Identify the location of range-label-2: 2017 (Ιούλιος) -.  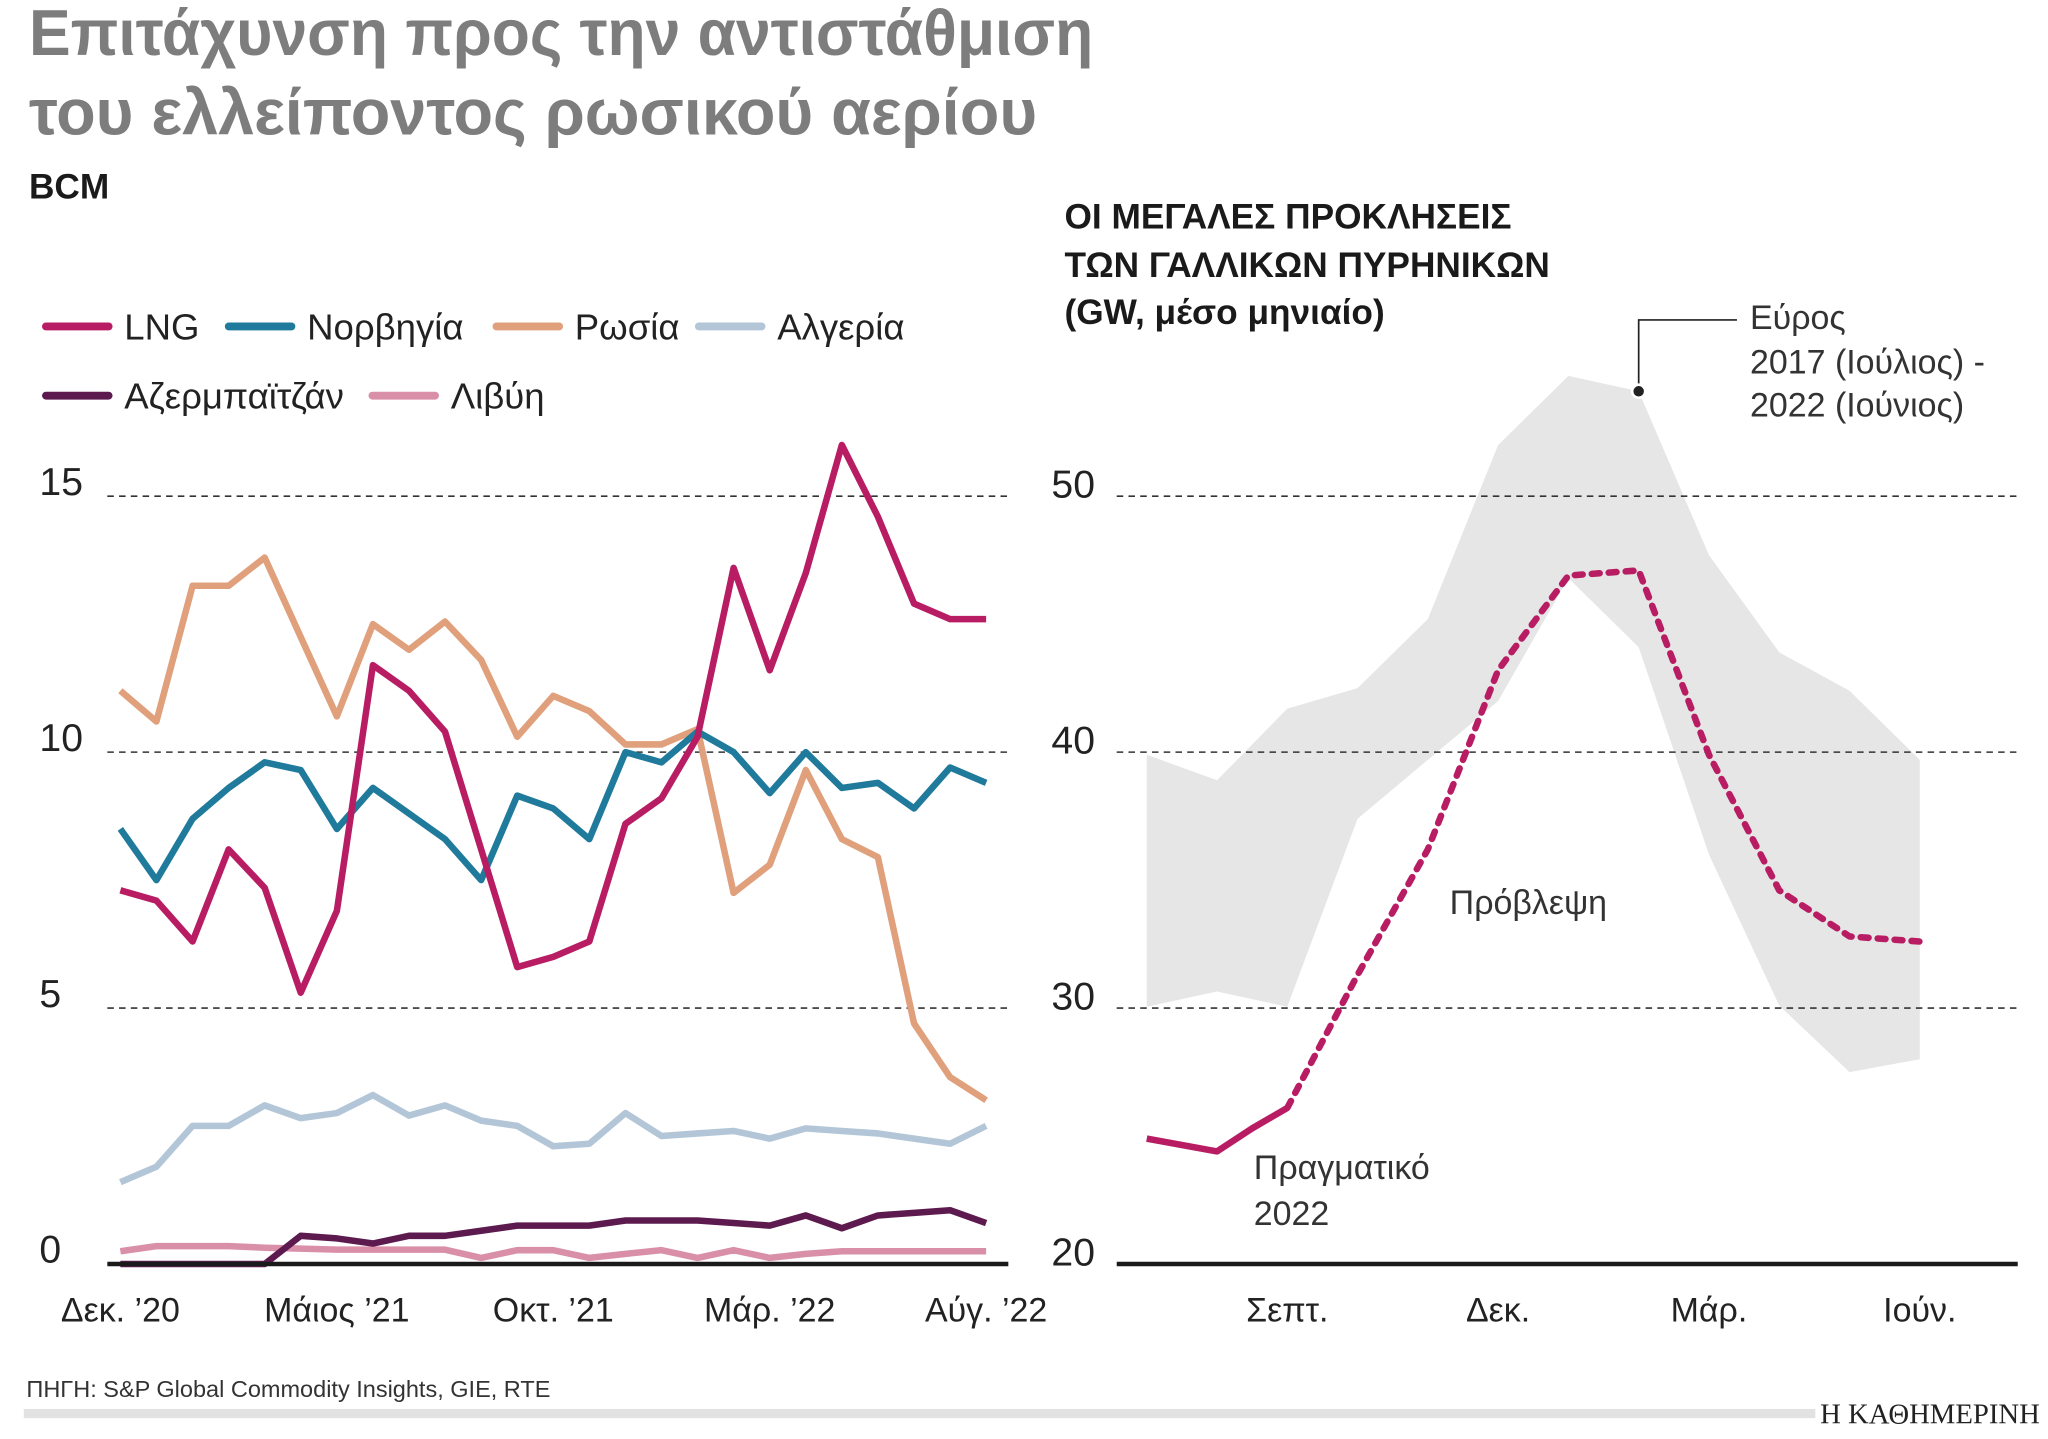
(1867, 362).